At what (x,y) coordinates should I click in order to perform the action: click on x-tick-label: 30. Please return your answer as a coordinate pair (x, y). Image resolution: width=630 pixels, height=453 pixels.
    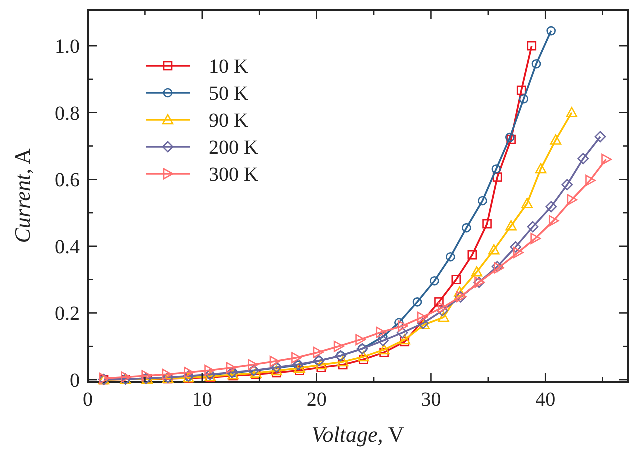
    Looking at the image, I should click on (431, 400).